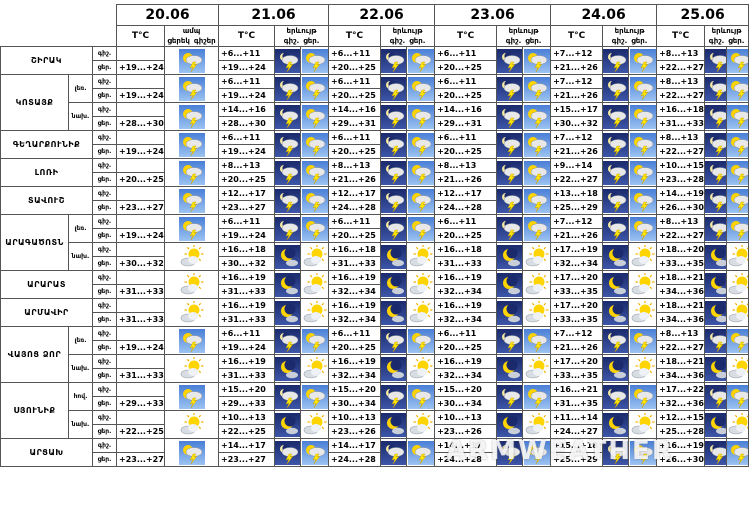 This screenshot has width=752, height=509. I want to click on temp-day: +31...+35, so click(577, 403).